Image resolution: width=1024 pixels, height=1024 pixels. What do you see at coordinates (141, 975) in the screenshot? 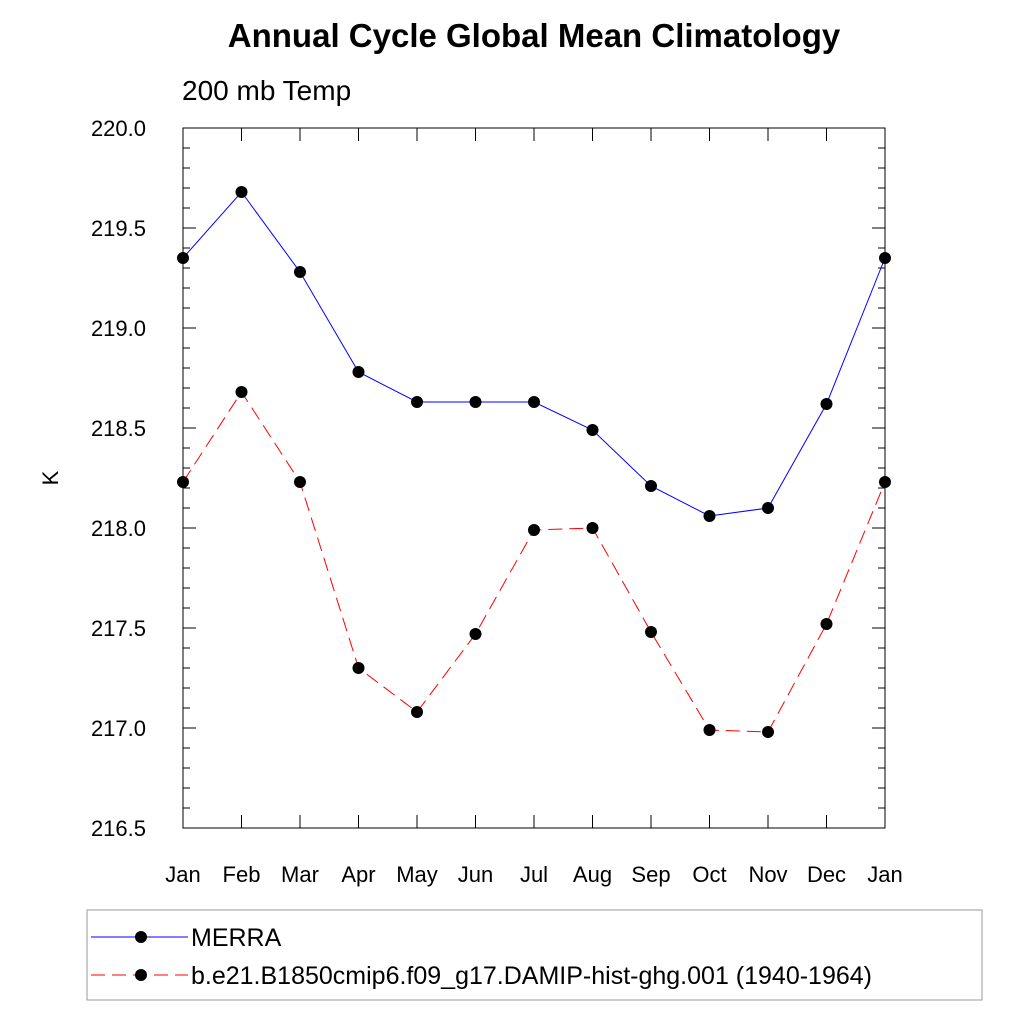
I see `legend-marker-model` at bounding box center [141, 975].